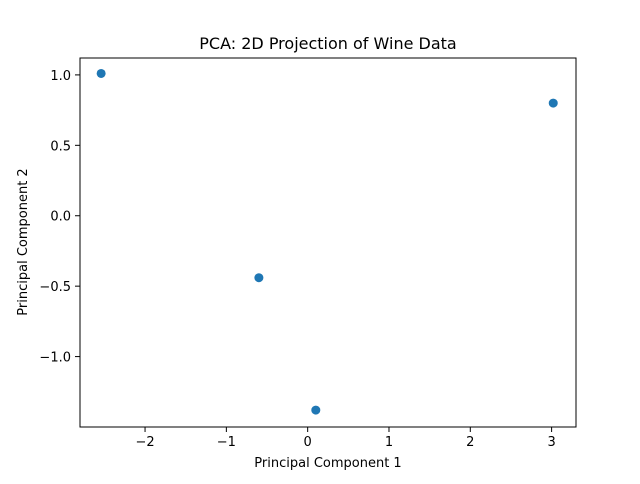  I want to click on x-tick-label: 3, so click(551, 442).